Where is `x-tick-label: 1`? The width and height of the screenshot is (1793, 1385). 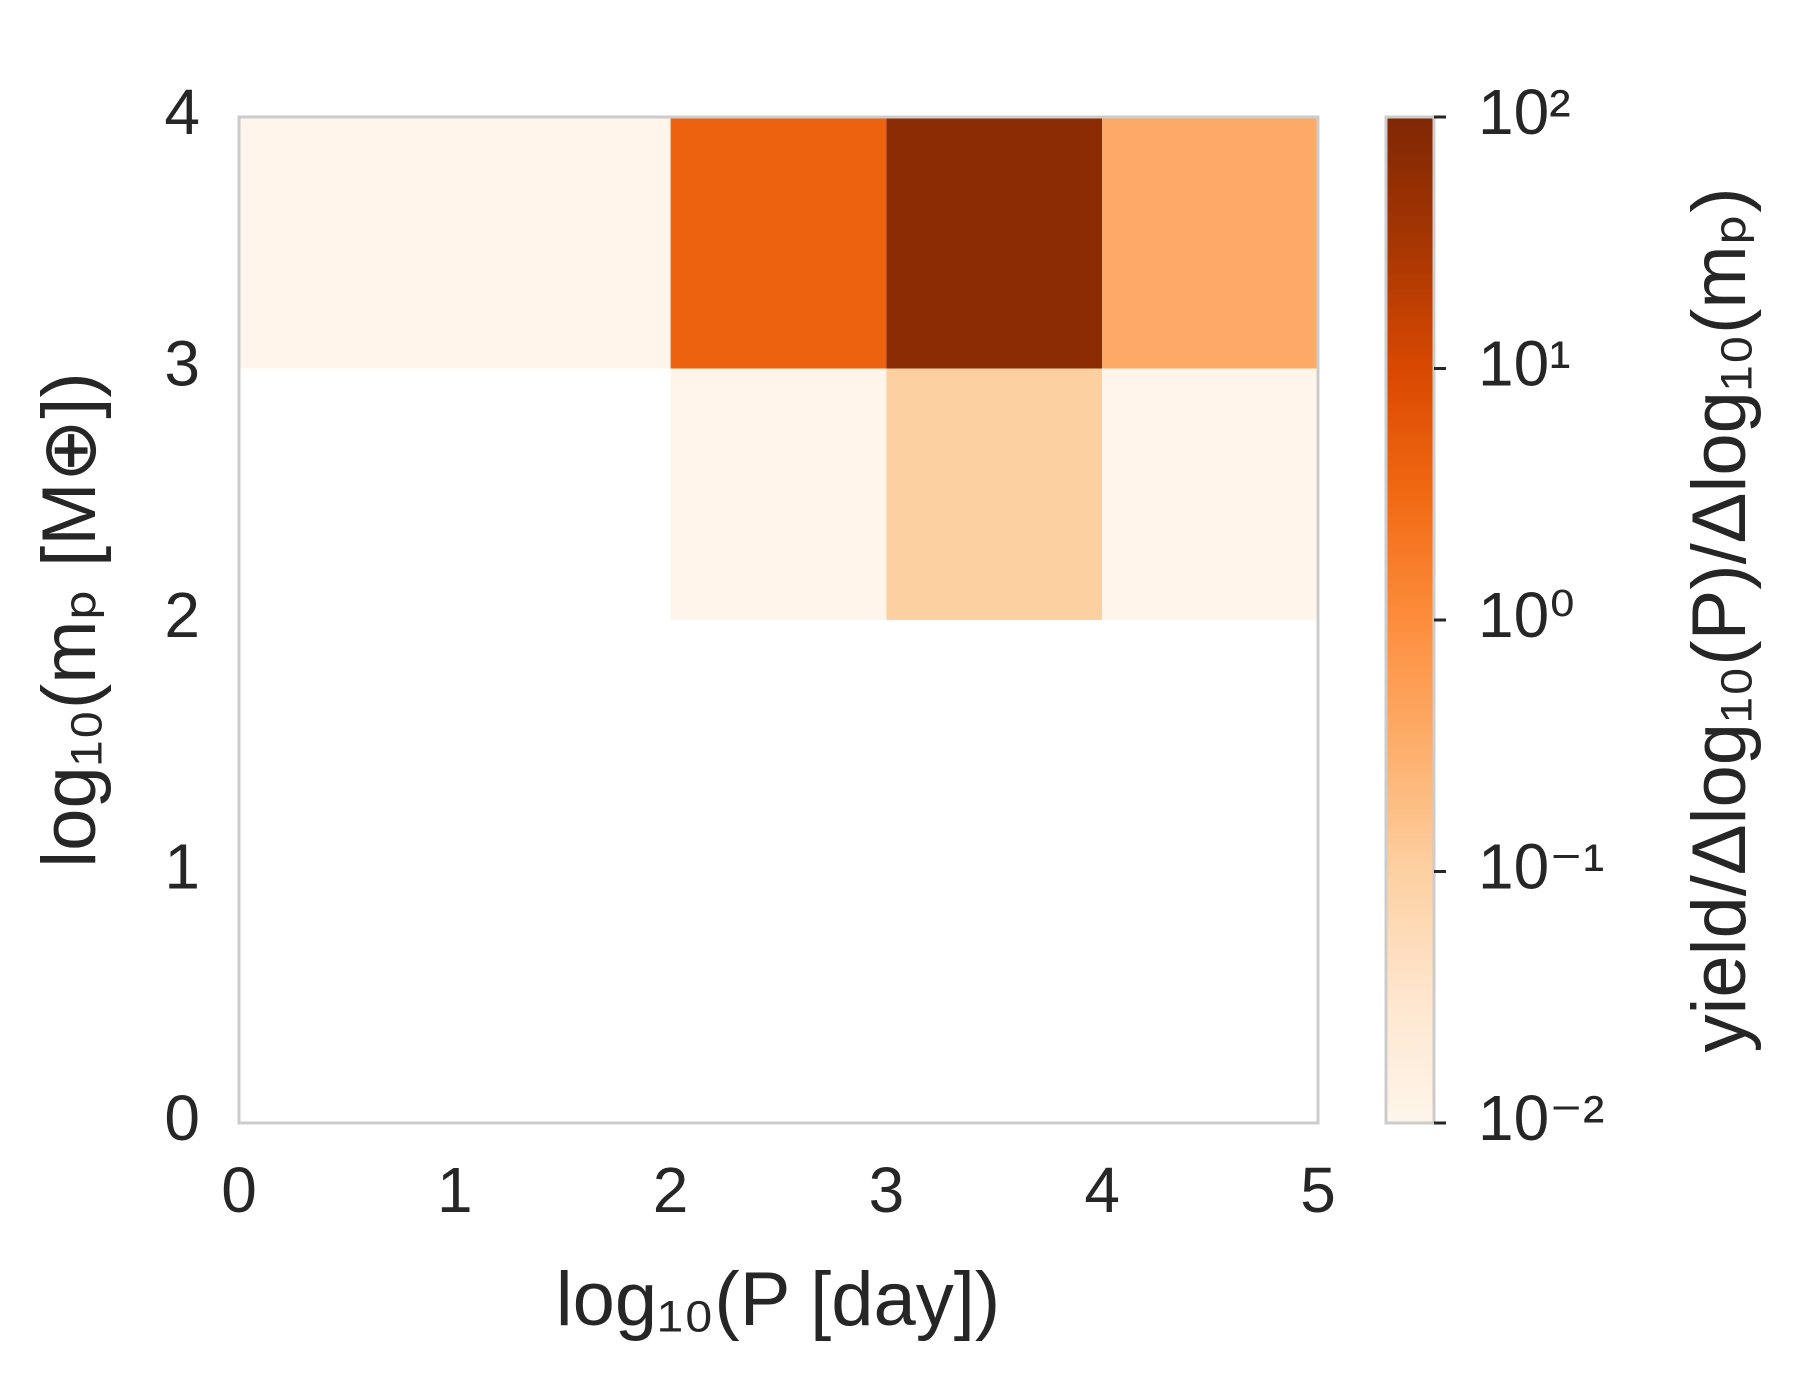
x-tick-label: 1 is located at coordinates (455, 1190).